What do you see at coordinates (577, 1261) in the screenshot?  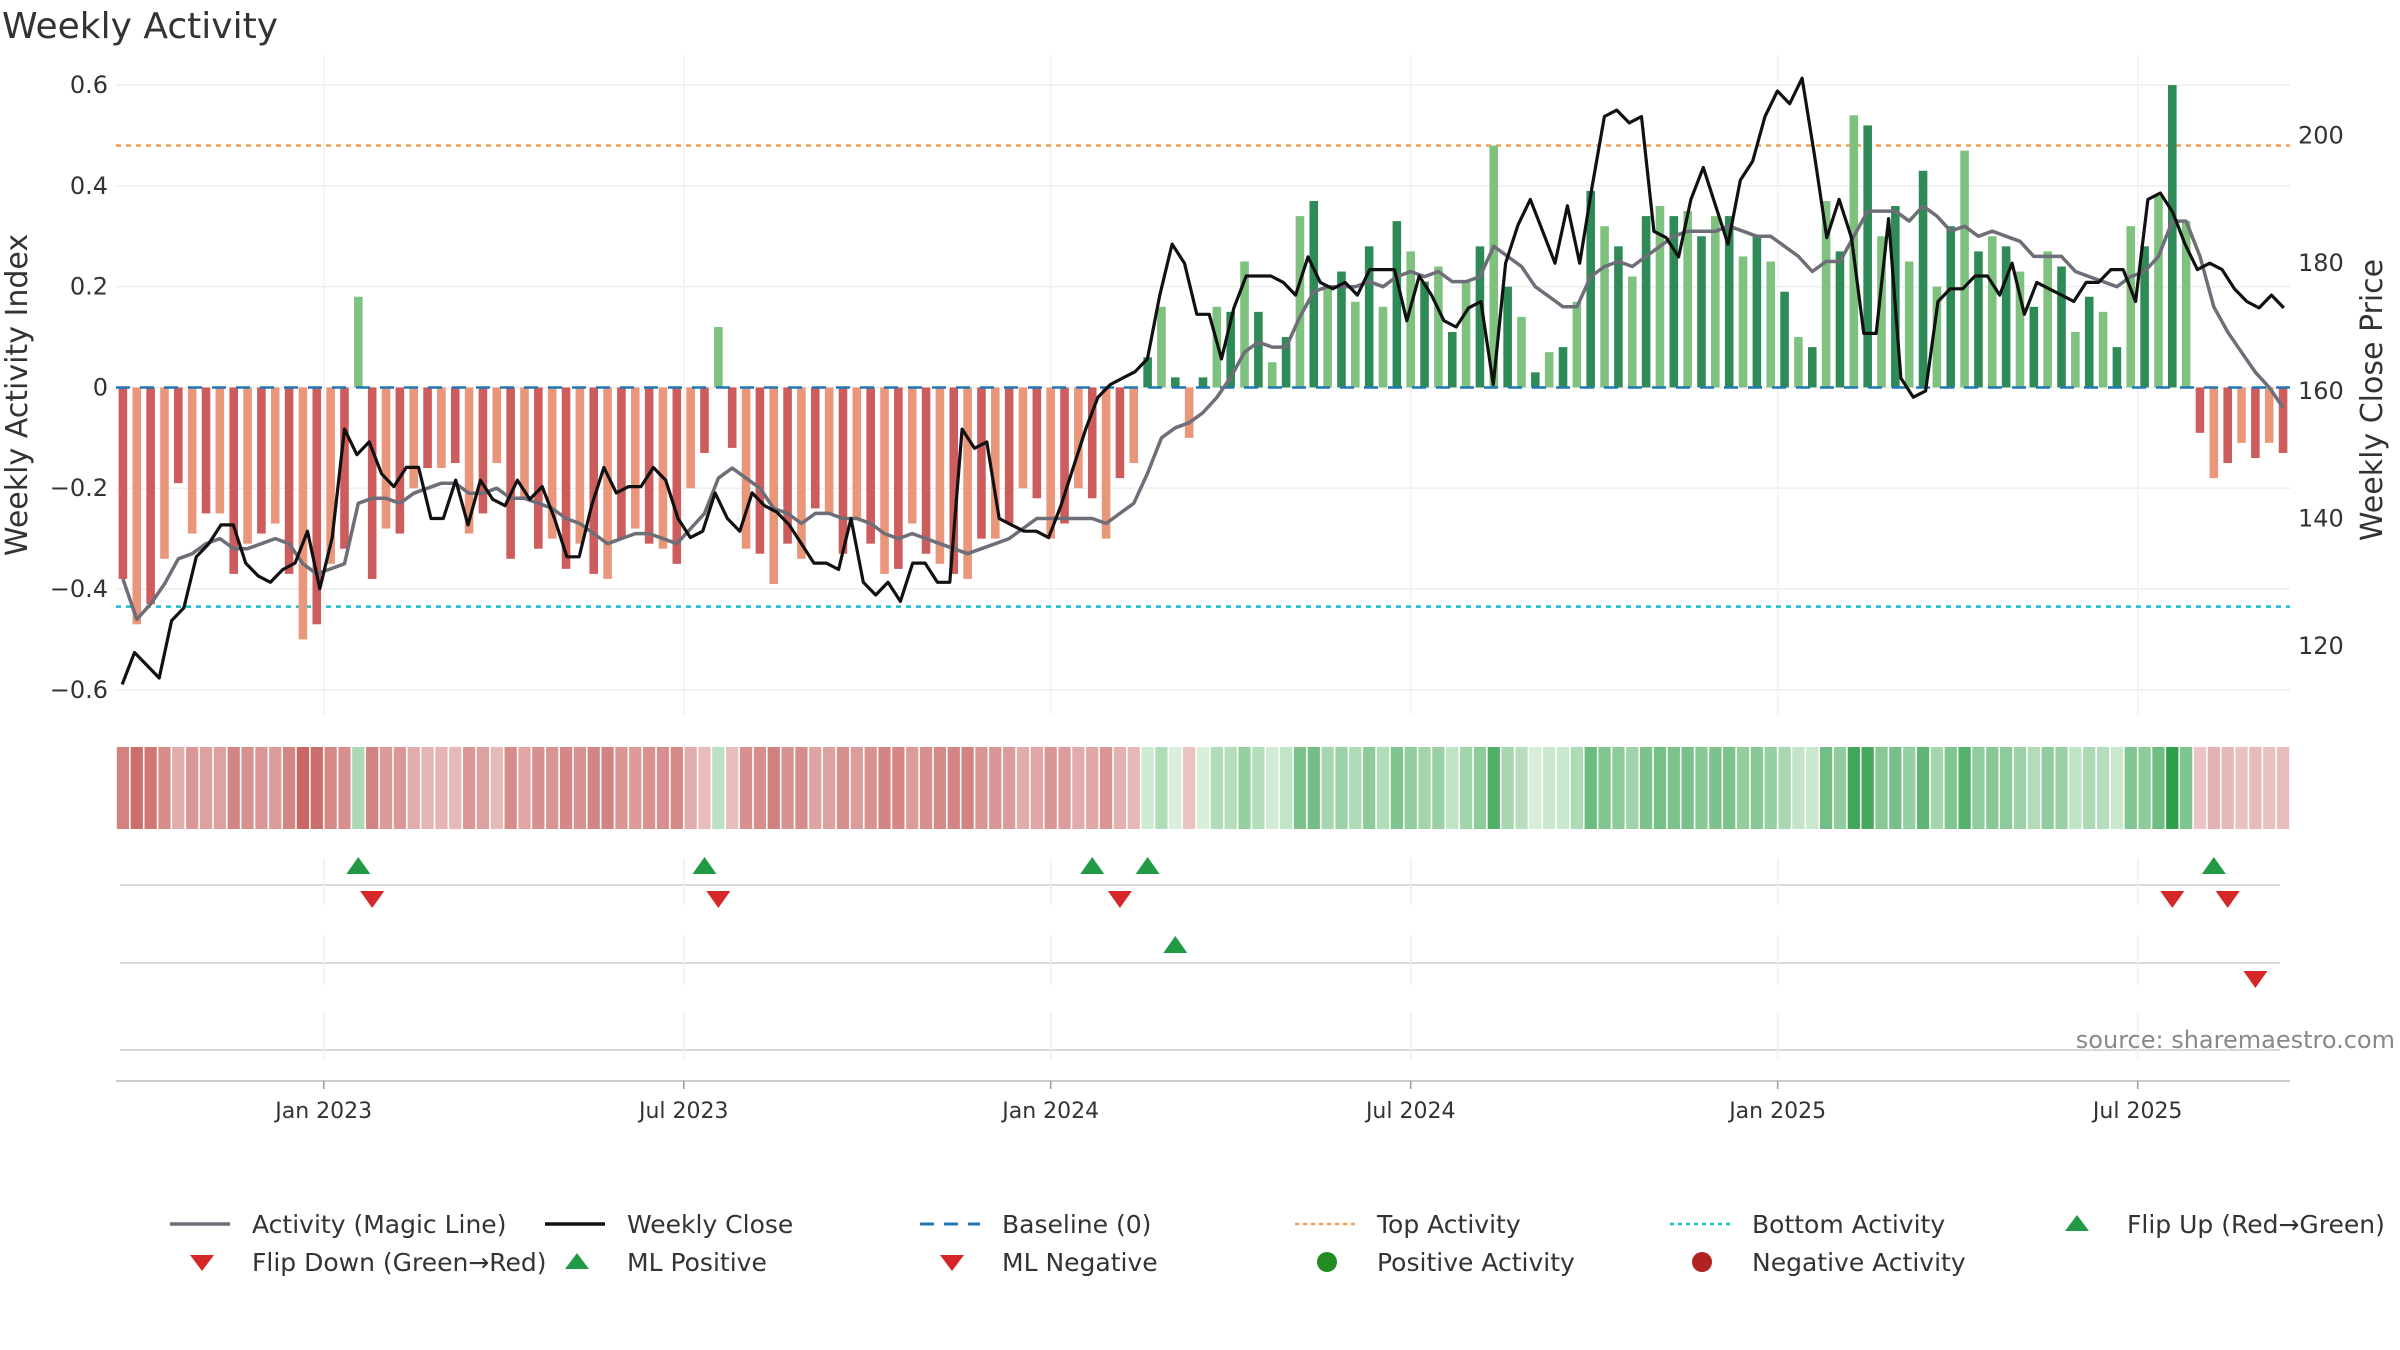 I see `legend-triangle-up` at bounding box center [577, 1261].